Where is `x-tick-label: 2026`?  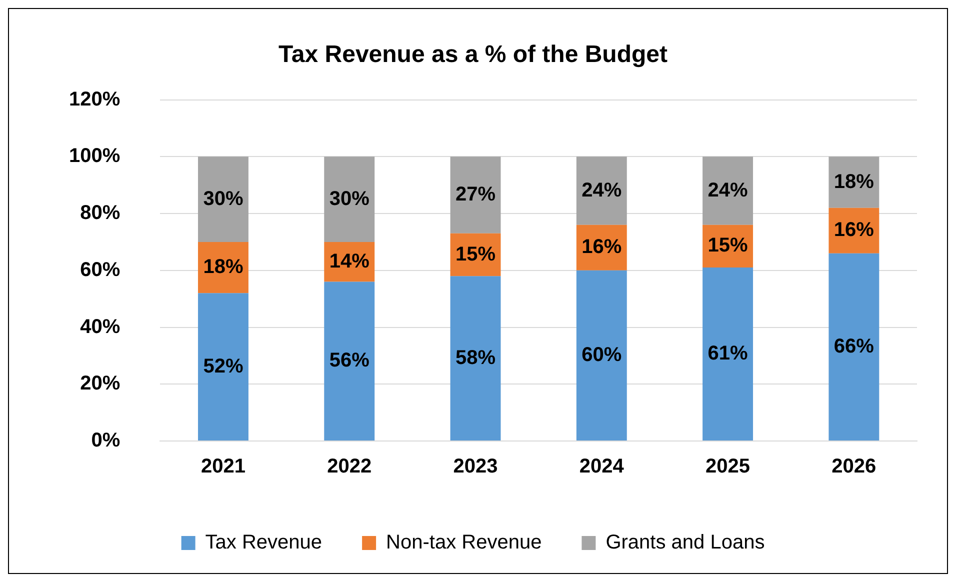 x-tick-label: 2026 is located at coordinates (854, 467).